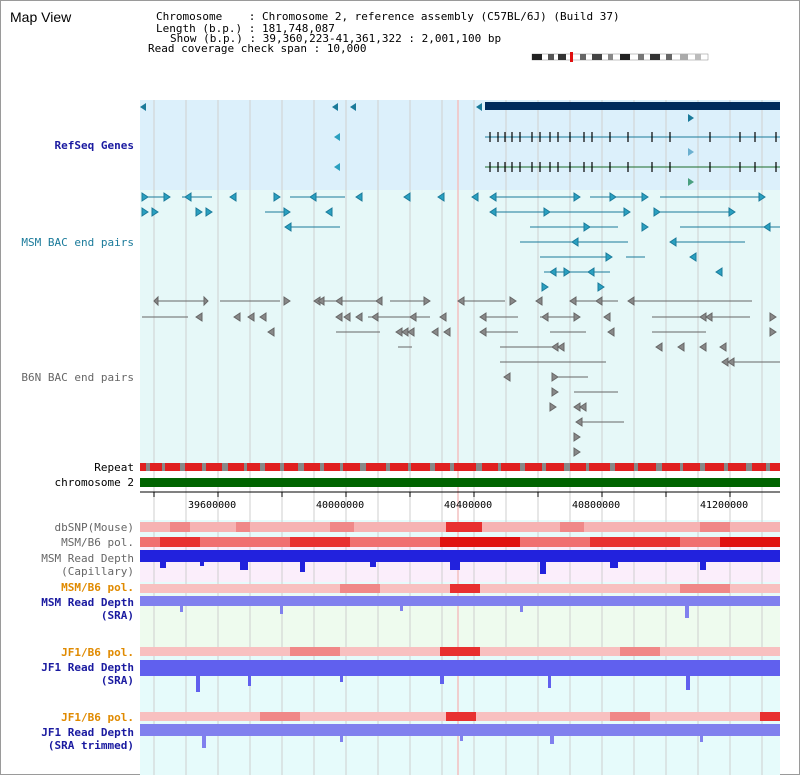  What do you see at coordinates (209, 28) in the screenshot?
I see `length-label: Length (b.p.) :` at bounding box center [209, 28].